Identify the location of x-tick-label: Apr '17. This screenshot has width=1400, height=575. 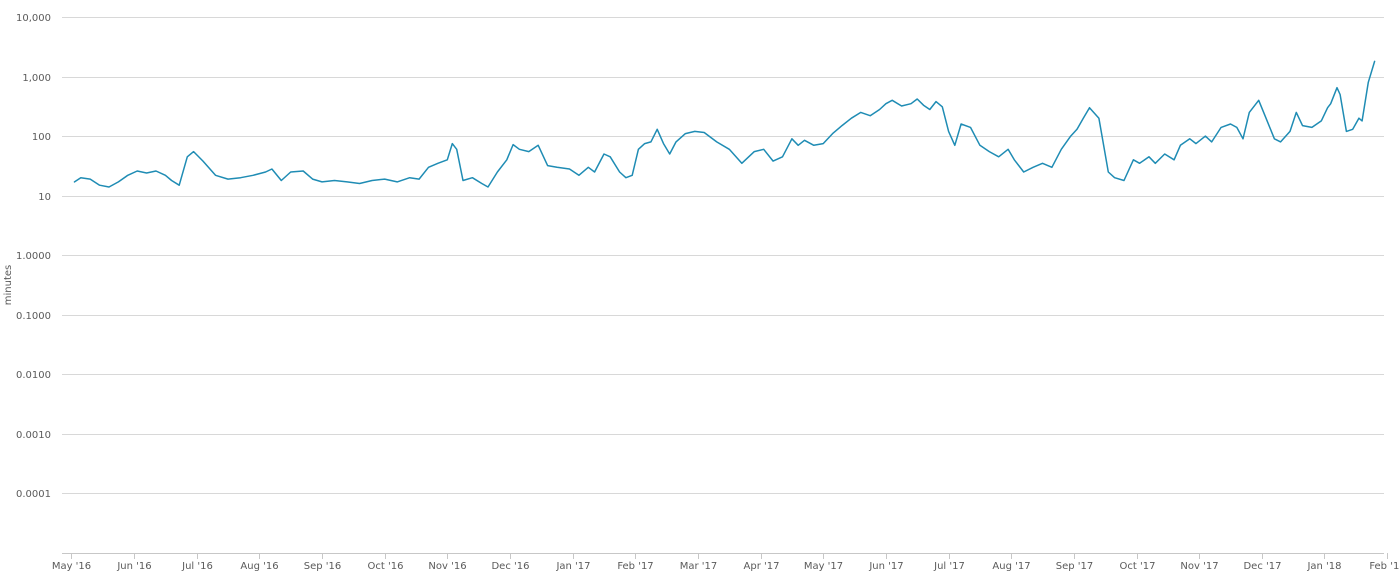
(762, 566).